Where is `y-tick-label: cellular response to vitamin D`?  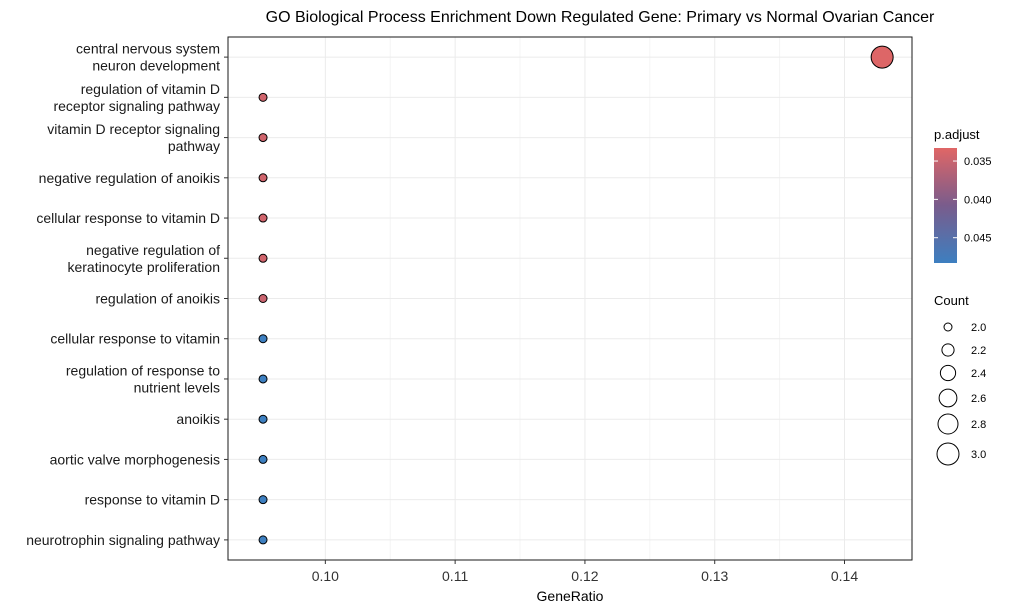 y-tick-label: cellular response to vitamin D is located at coordinates (128, 218).